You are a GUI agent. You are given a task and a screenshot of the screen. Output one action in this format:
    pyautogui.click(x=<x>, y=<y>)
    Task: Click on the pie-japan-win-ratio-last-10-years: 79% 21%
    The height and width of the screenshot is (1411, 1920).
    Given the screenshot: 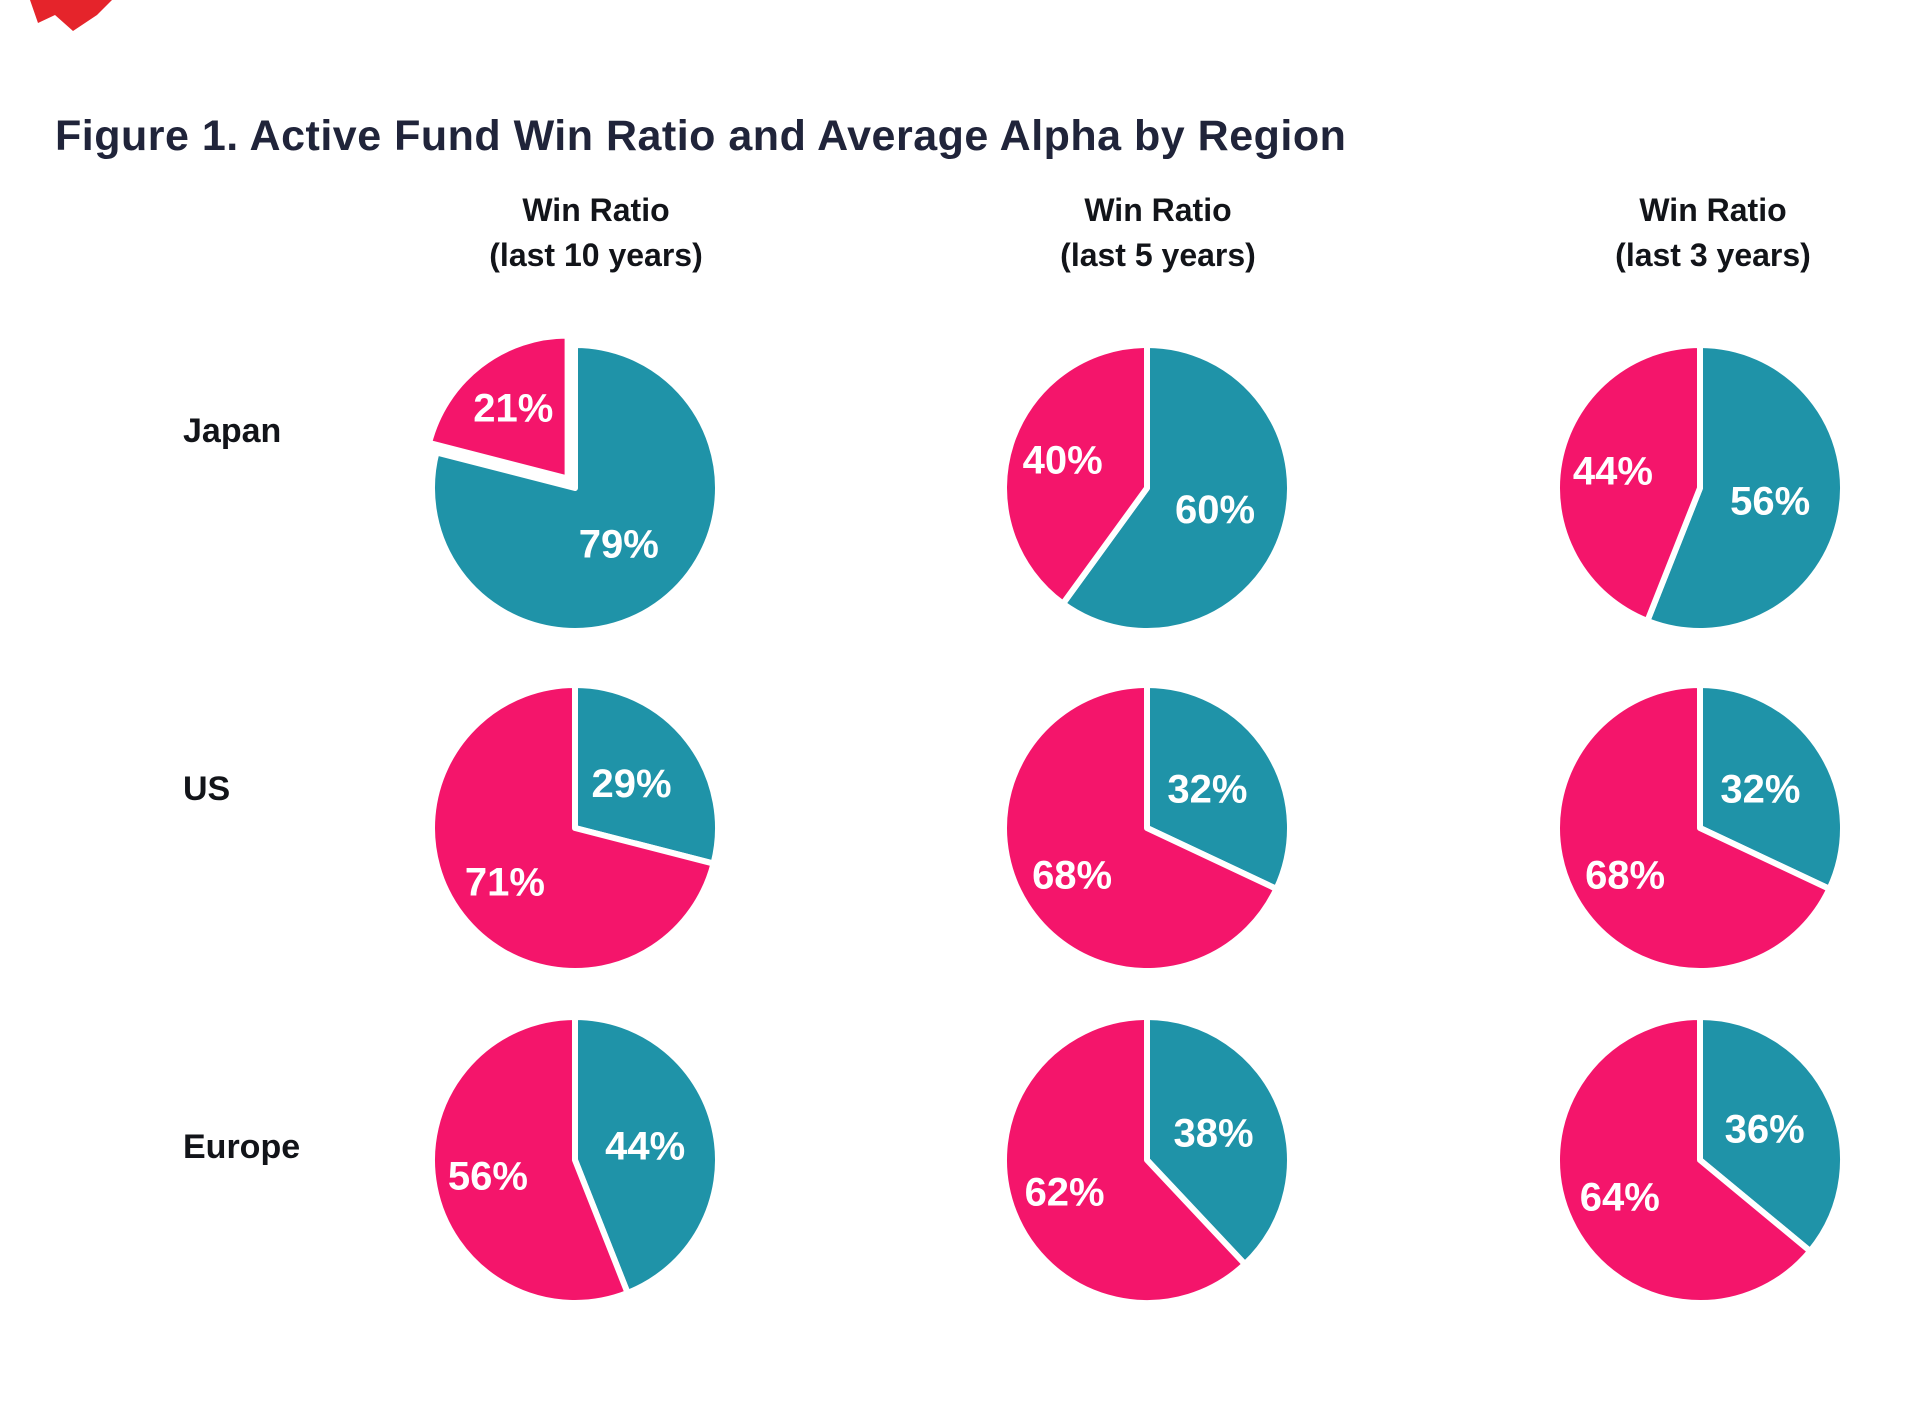 What is the action you would take?
    pyautogui.click(x=575, y=488)
    